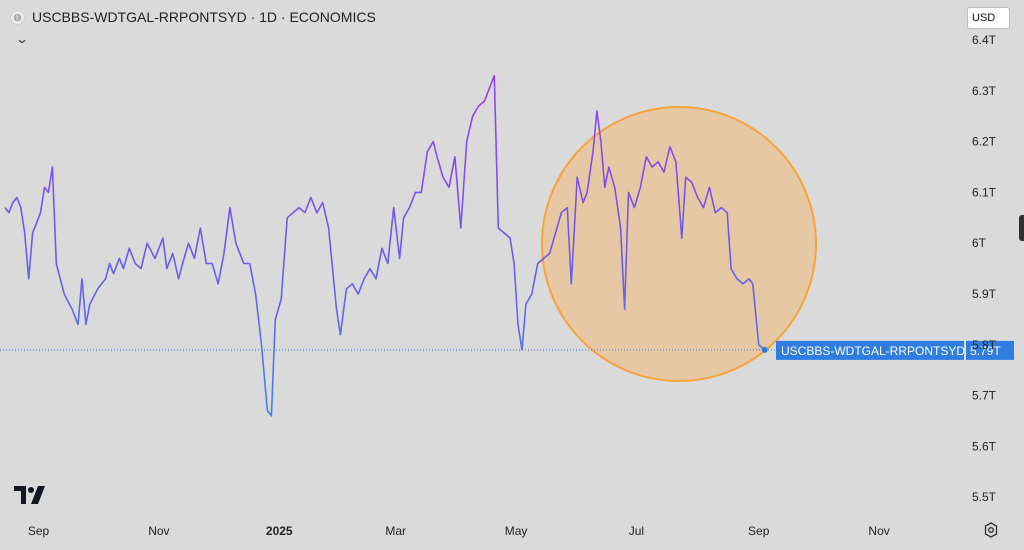 Image resolution: width=1024 pixels, height=550 pixels. What do you see at coordinates (979, 243) in the screenshot?
I see `y-tick-label: 6T` at bounding box center [979, 243].